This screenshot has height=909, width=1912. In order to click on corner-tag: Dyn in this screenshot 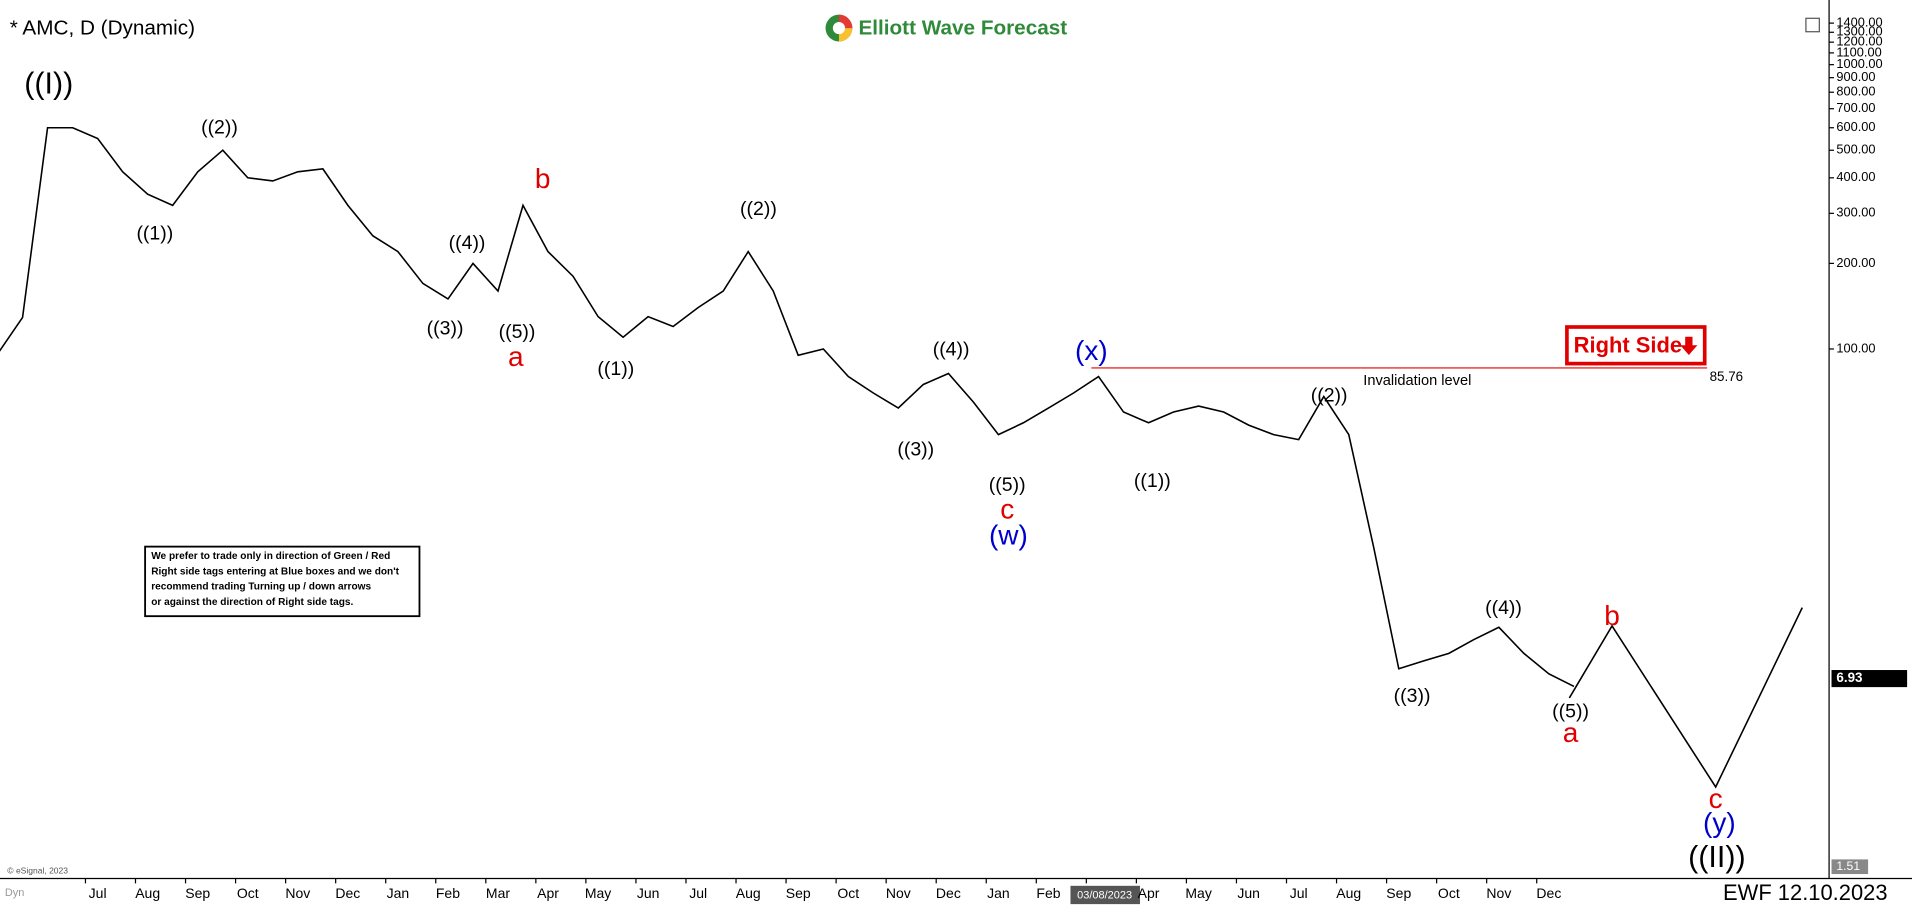, I will do `click(15, 893)`.